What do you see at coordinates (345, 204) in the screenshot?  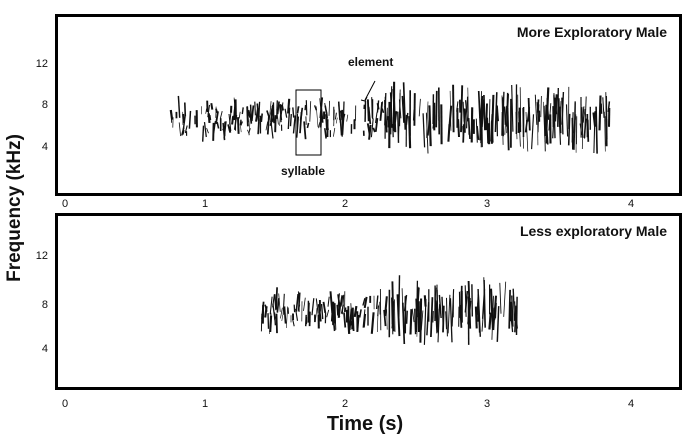 I see `x-tick-2-top: 2` at bounding box center [345, 204].